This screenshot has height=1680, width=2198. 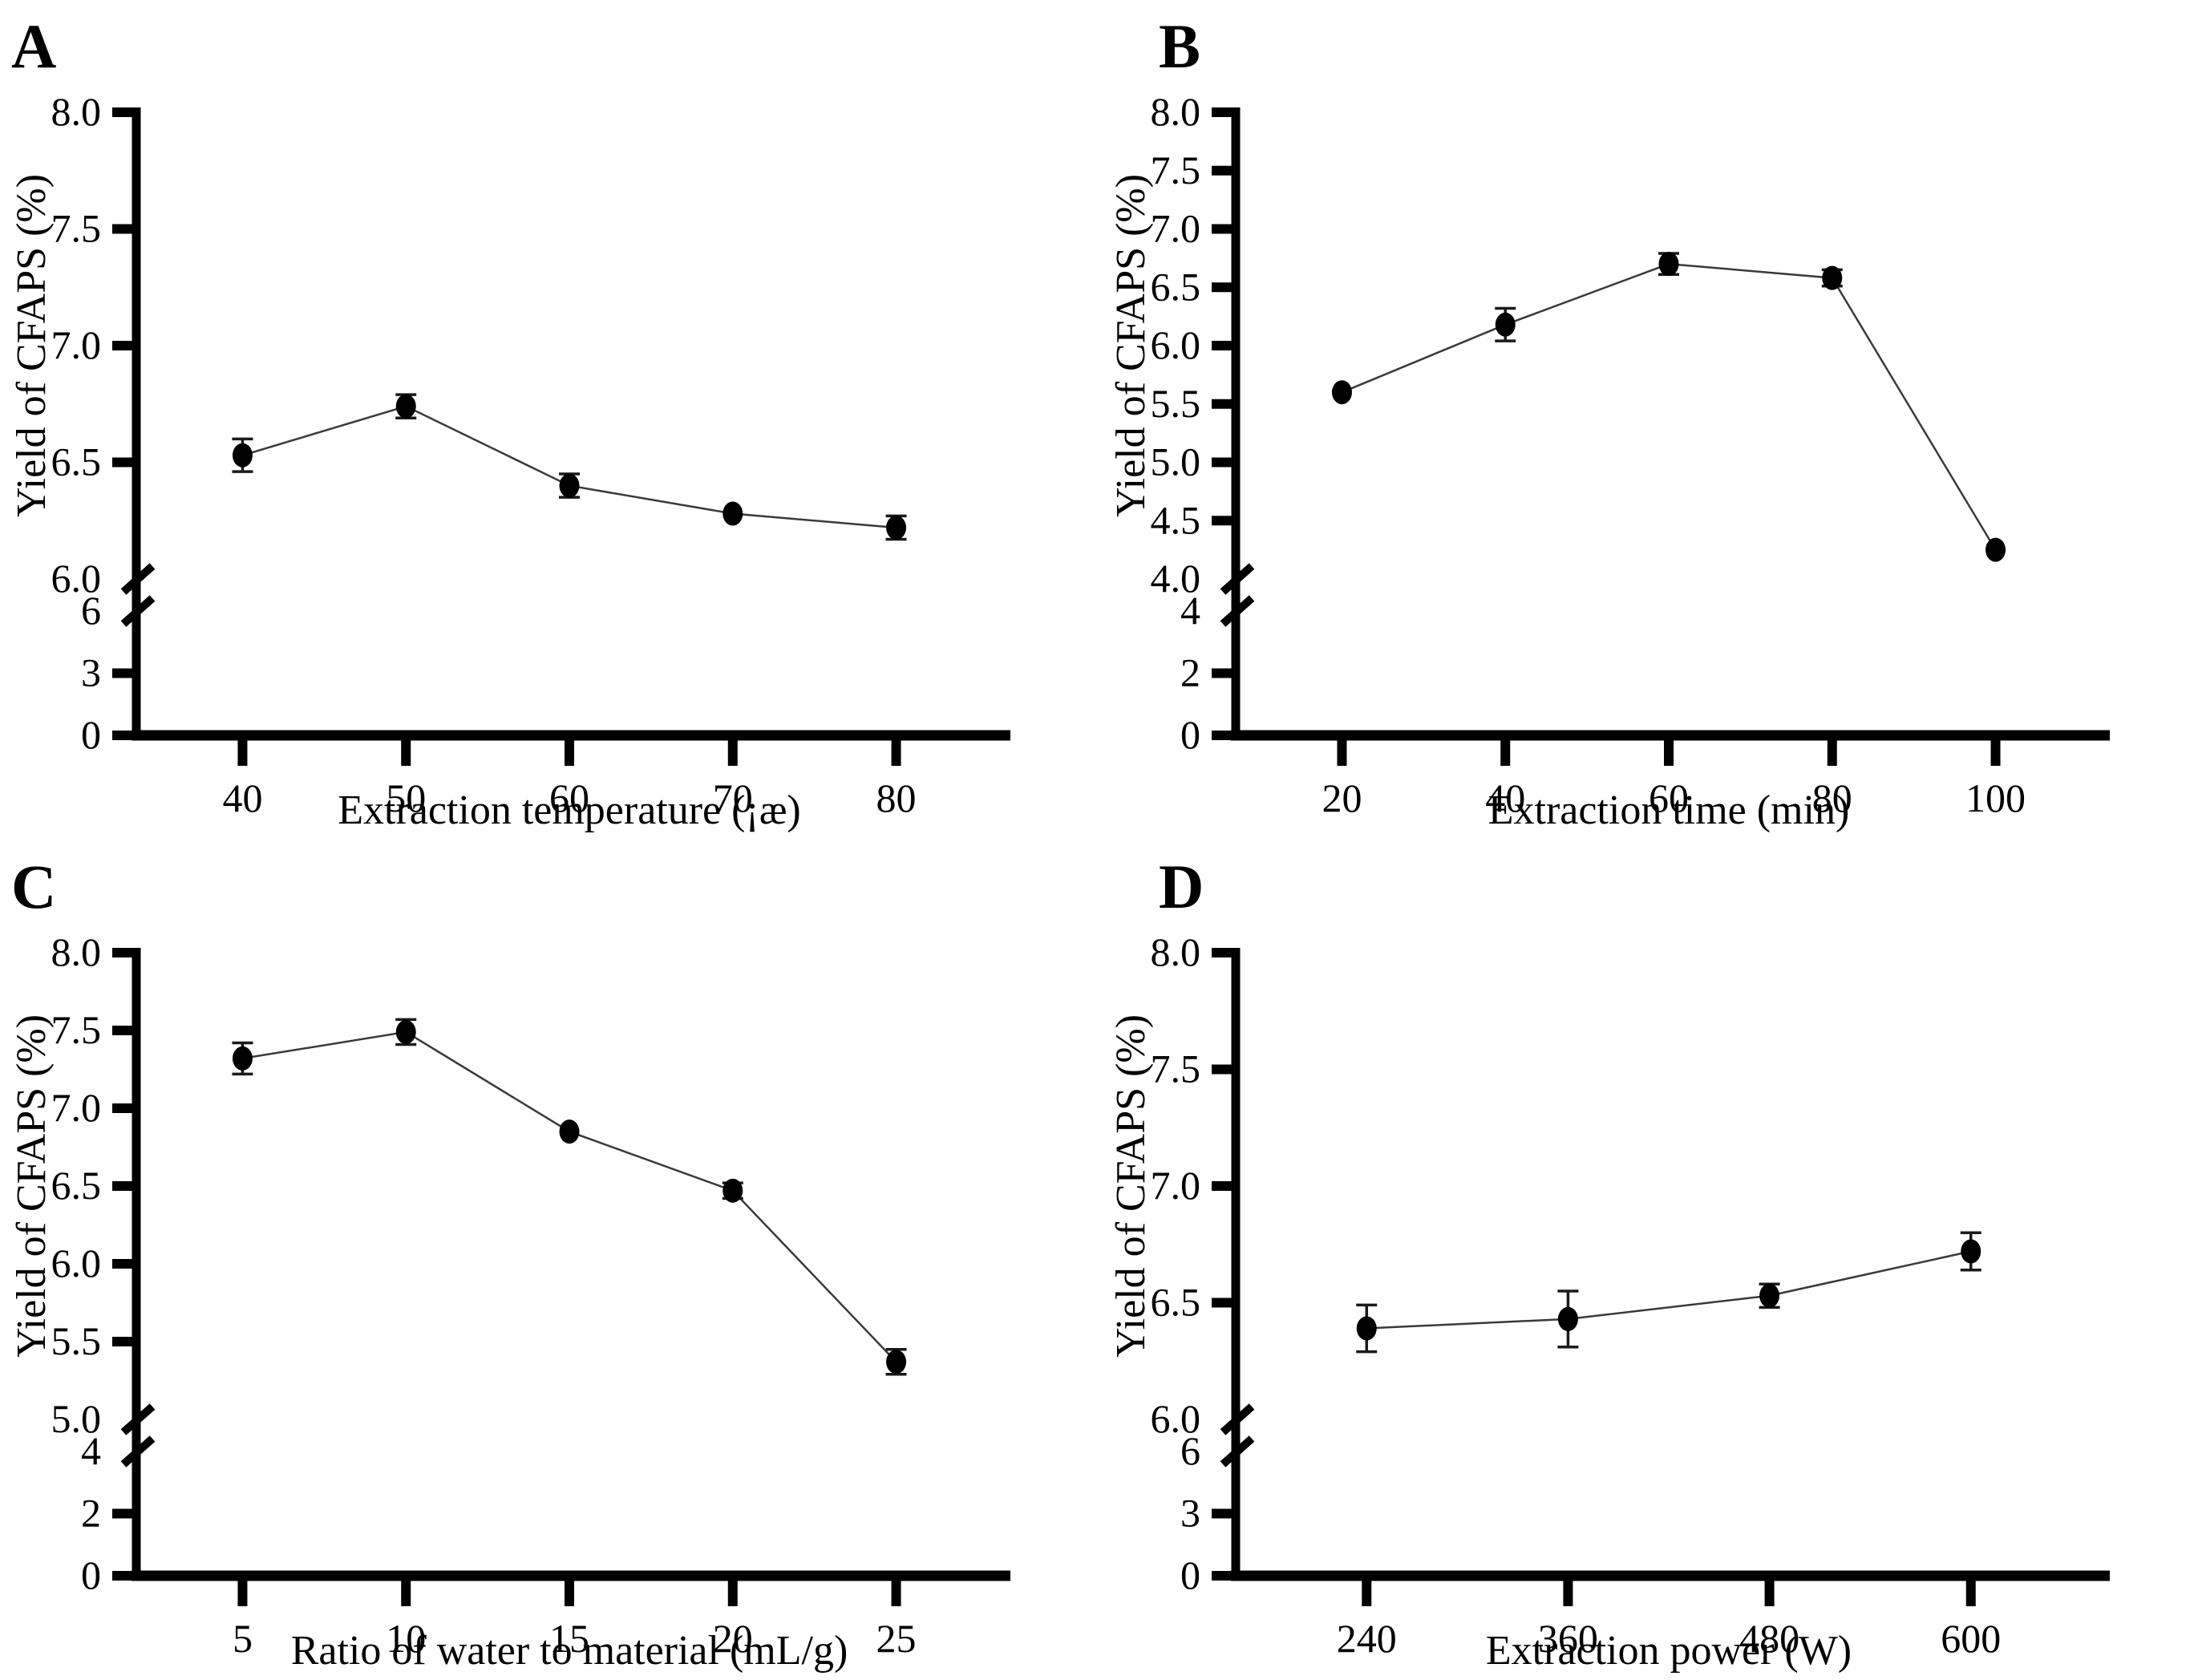 What do you see at coordinates (91, 672) in the screenshot?
I see `y-tick-label: 3` at bounding box center [91, 672].